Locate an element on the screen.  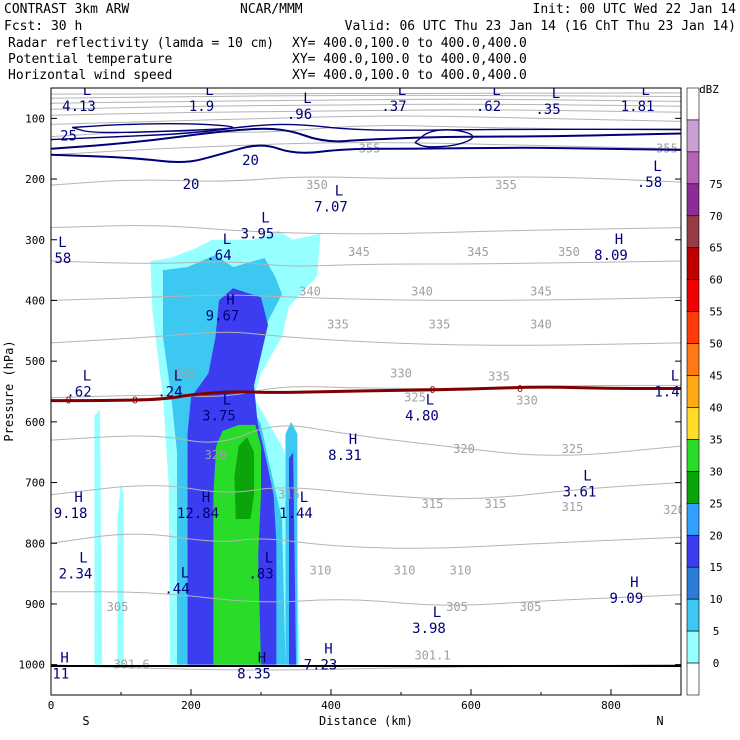
extremum-l: L.83 is located at coordinates (260, 566).